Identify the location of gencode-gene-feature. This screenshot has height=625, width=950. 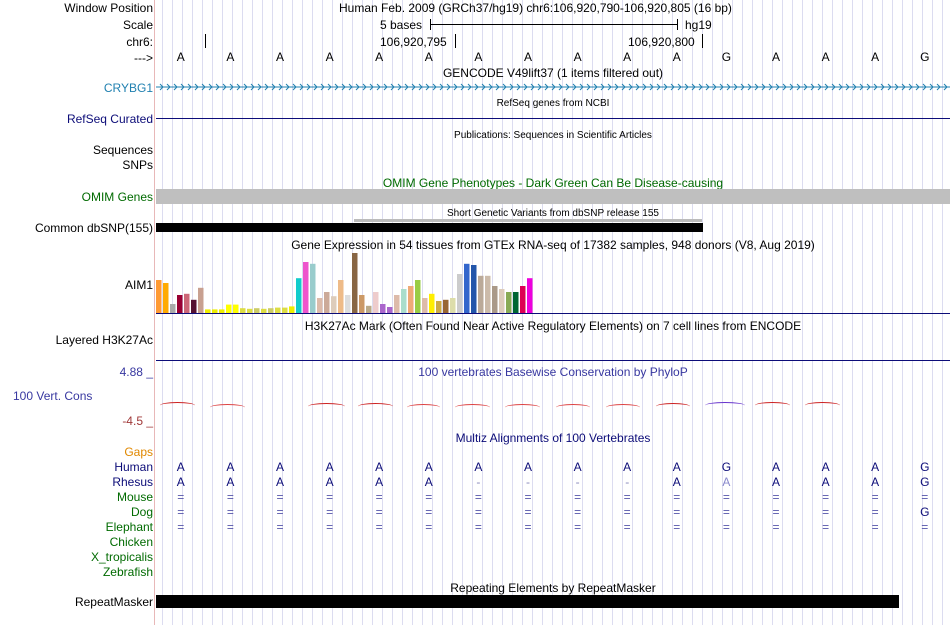
(553, 87).